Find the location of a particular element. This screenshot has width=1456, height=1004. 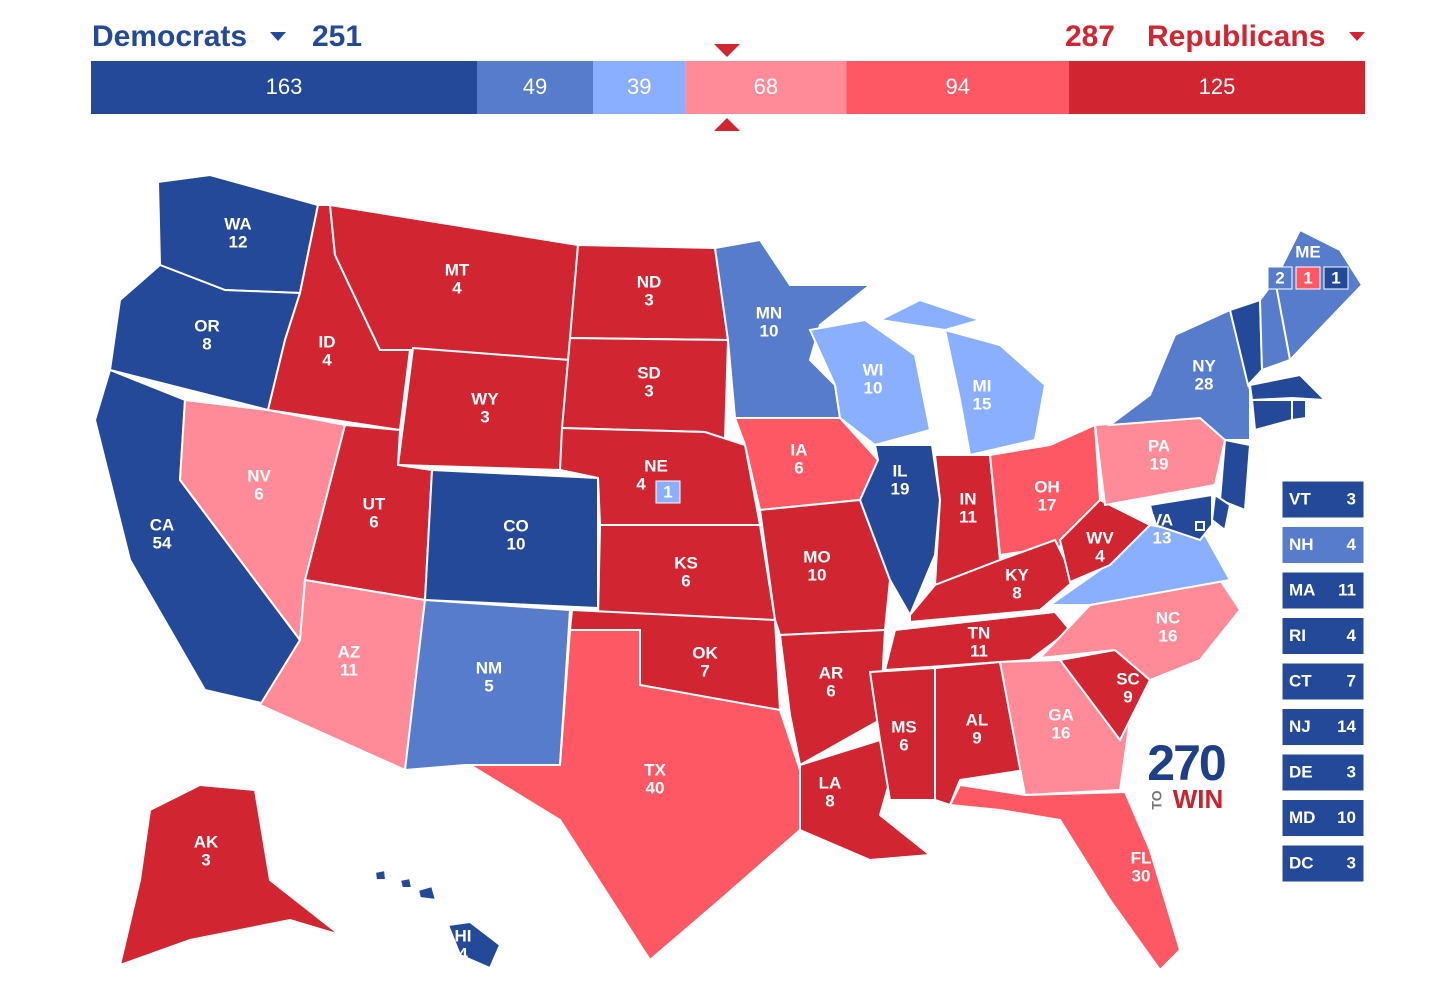

small-state-abbr: CT is located at coordinates (1300, 680).